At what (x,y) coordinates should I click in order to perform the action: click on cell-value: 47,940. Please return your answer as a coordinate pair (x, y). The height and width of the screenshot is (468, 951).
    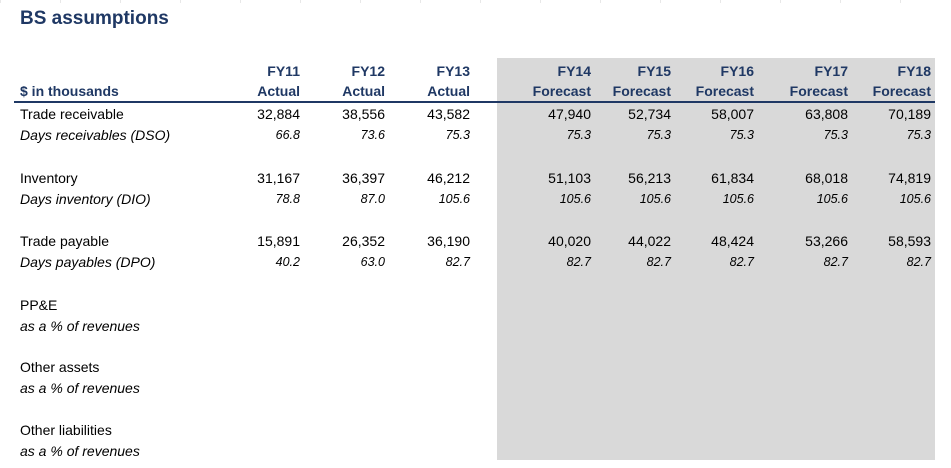
    Looking at the image, I should click on (569, 114).